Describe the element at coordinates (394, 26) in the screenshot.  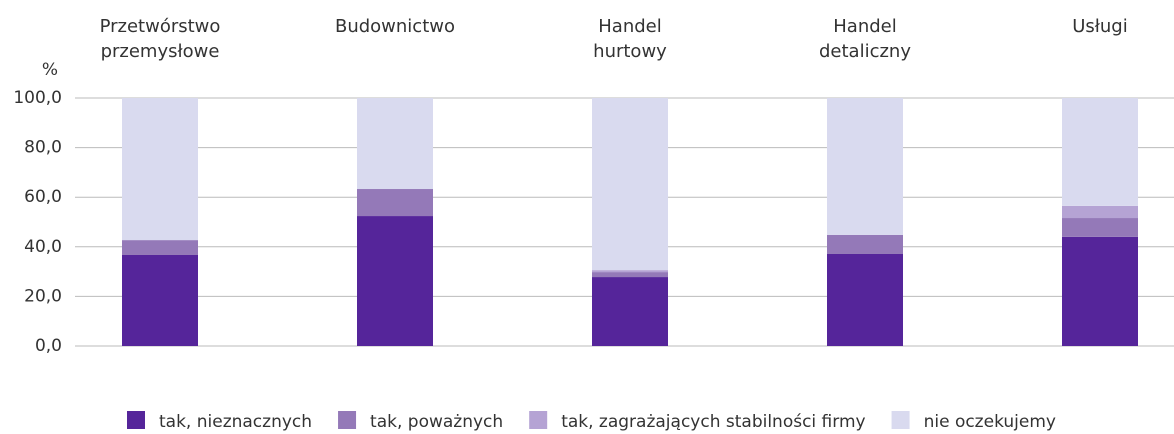
I see `category-label: Budownictwo` at that location.